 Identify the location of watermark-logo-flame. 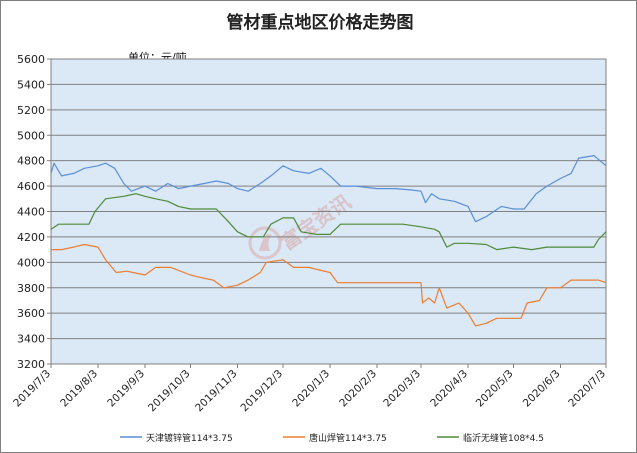
(265, 242).